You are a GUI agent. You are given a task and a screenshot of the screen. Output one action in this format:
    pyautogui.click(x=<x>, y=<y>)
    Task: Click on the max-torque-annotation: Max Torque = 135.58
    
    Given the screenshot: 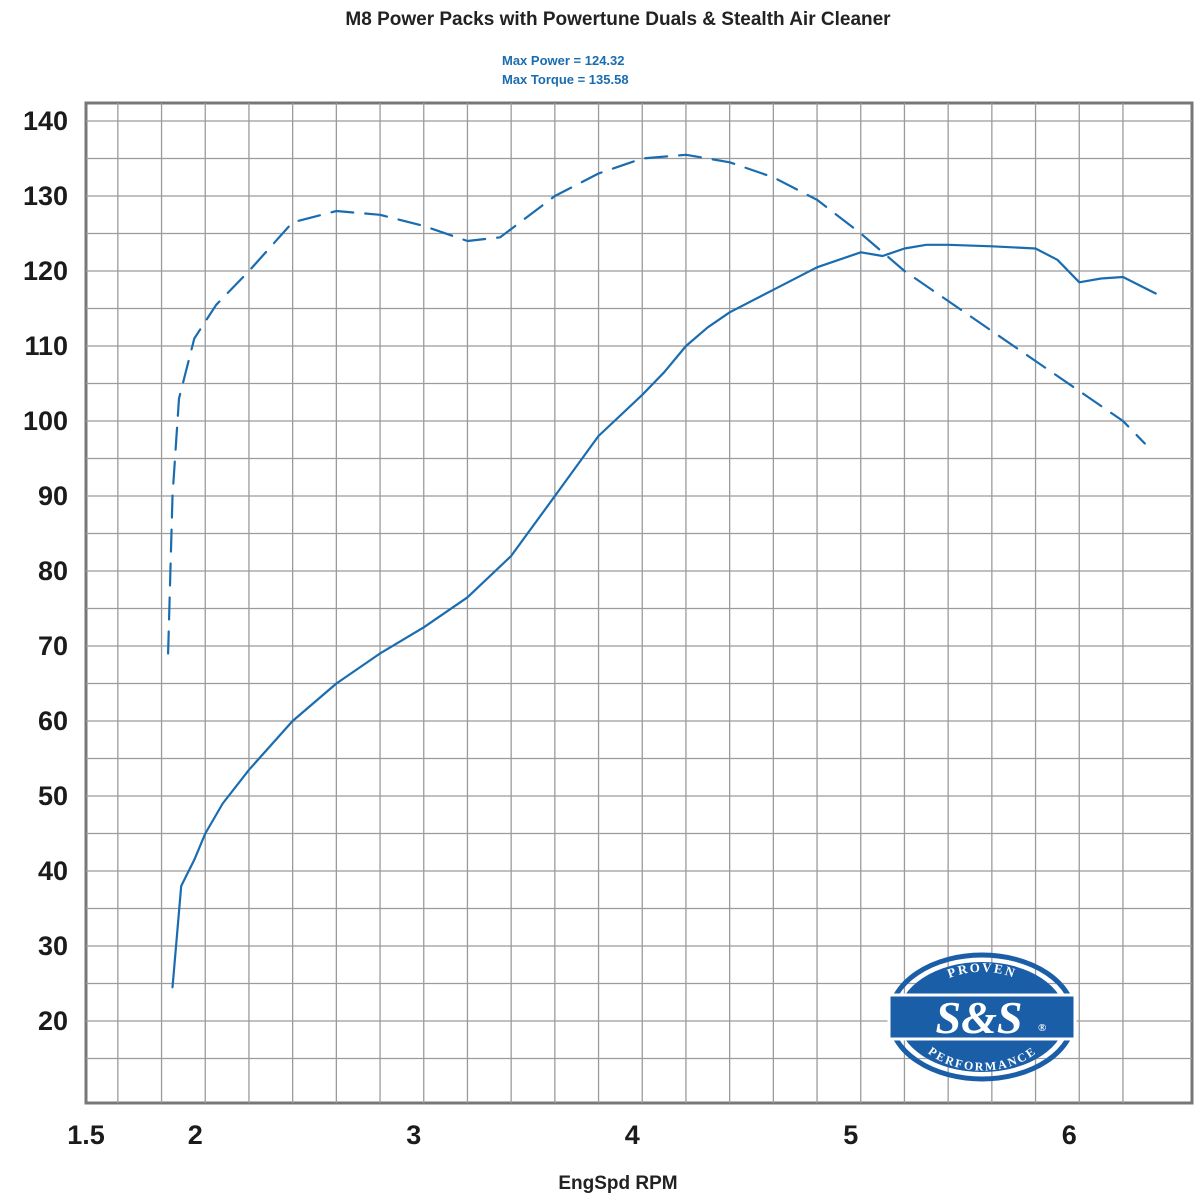 What is the action you would take?
    pyautogui.click(x=565, y=79)
    